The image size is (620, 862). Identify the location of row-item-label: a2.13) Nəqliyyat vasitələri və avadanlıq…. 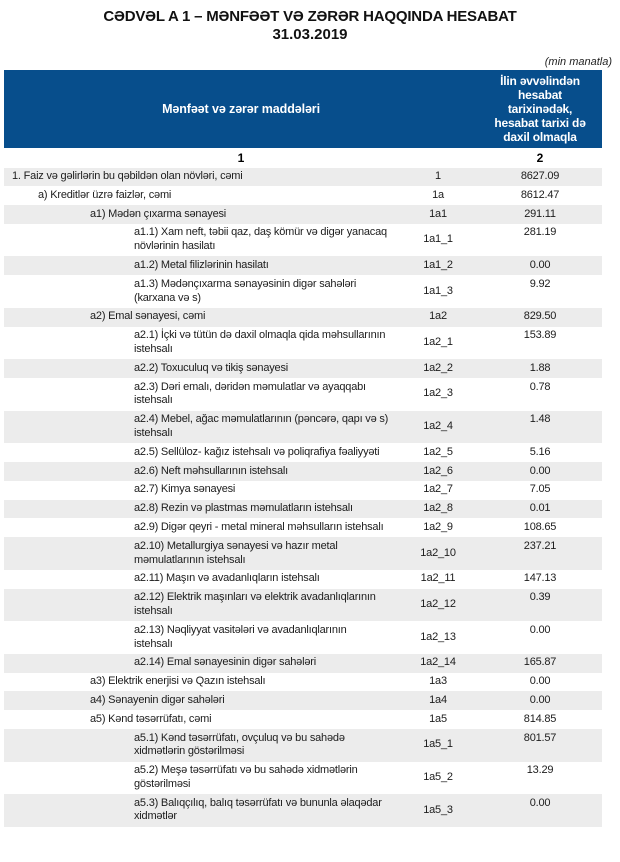
(240, 636).